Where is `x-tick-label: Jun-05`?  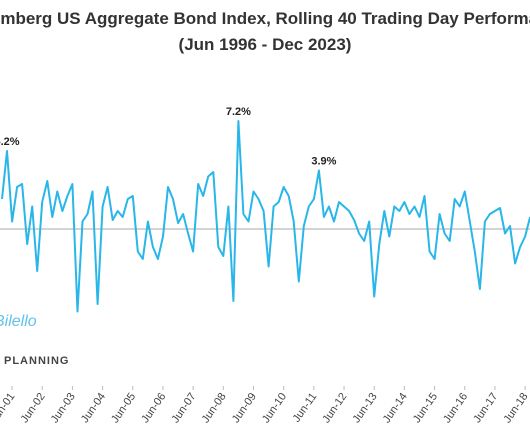 x-tick-label: Jun-05 is located at coordinates (123, 408).